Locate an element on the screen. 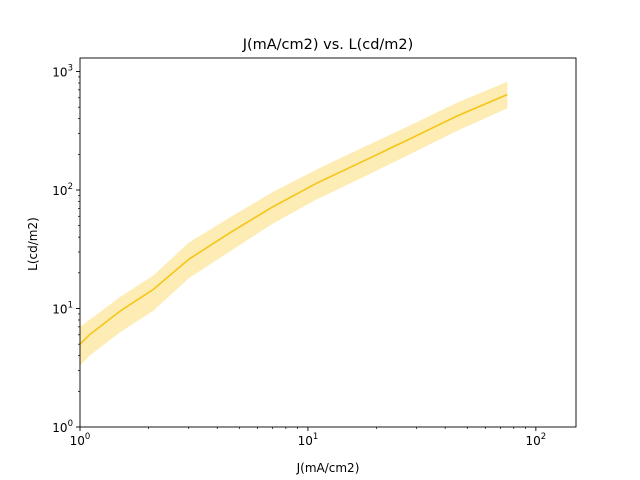  y-tick-label: 10⁰ is located at coordinates (62, 427).